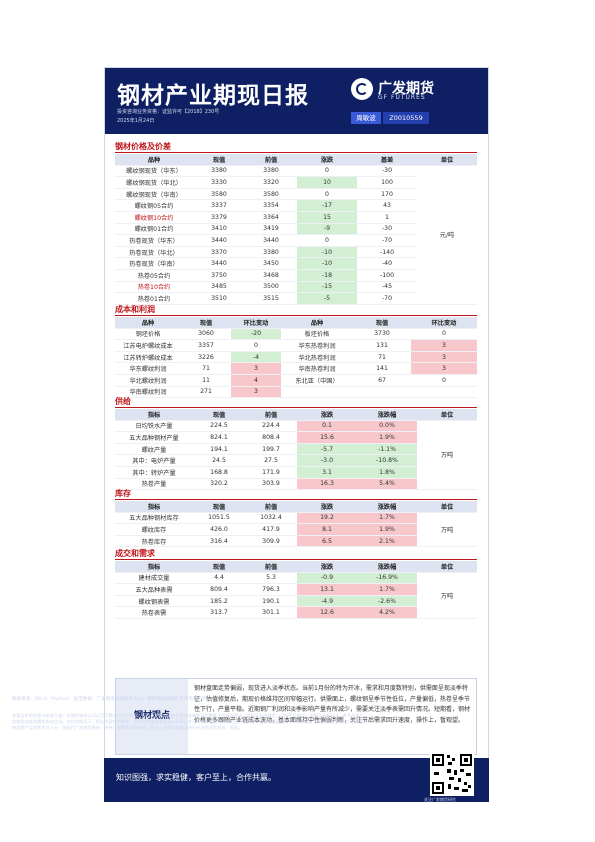  I want to click on section-prices-title: 钢材价格及价差, so click(143, 146).